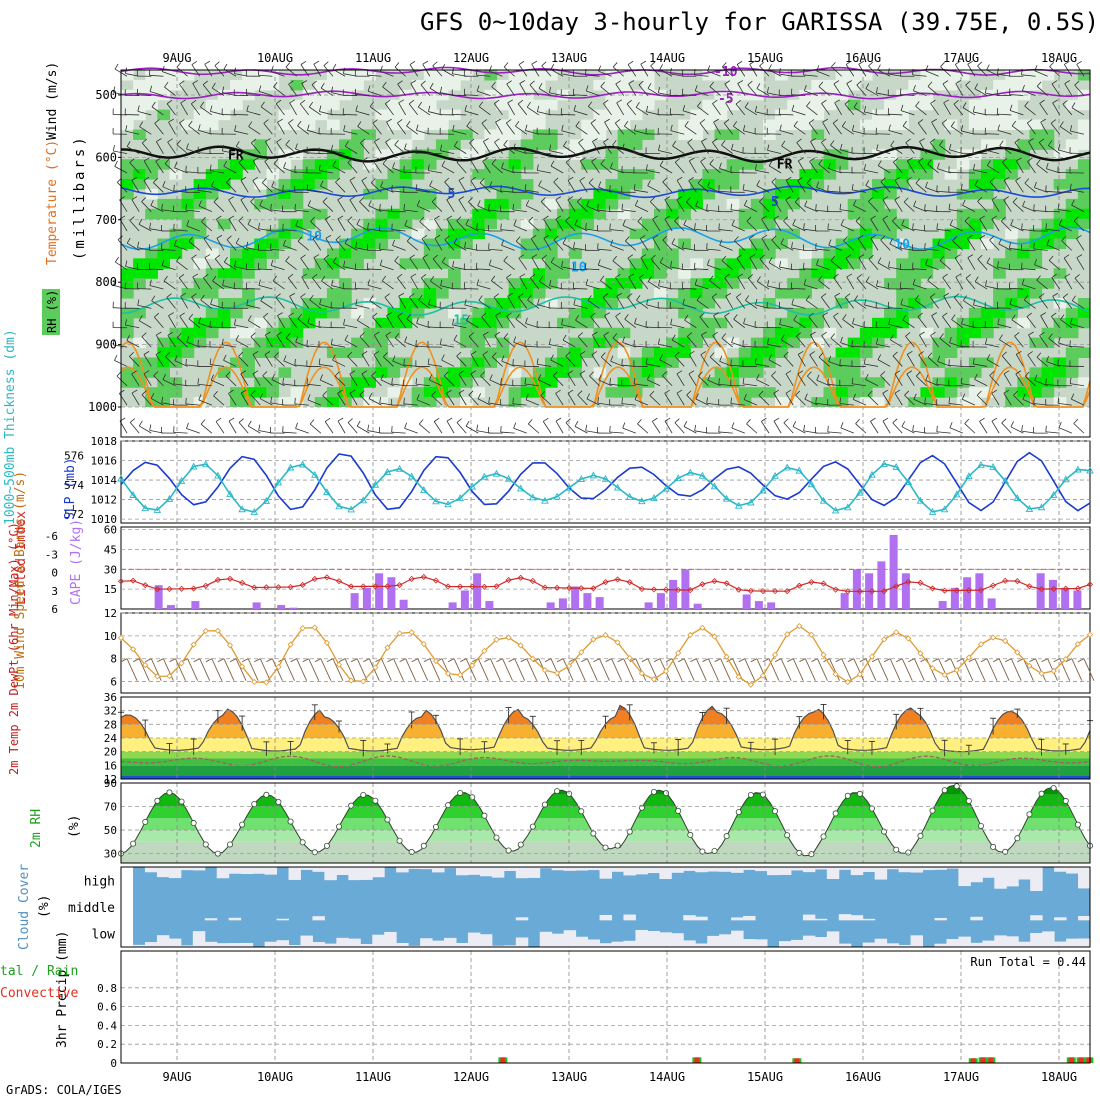 The width and height of the screenshot is (1100, 1100). What do you see at coordinates (856, 589) in the screenshot?
I see `cape-bar` at bounding box center [856, 589].